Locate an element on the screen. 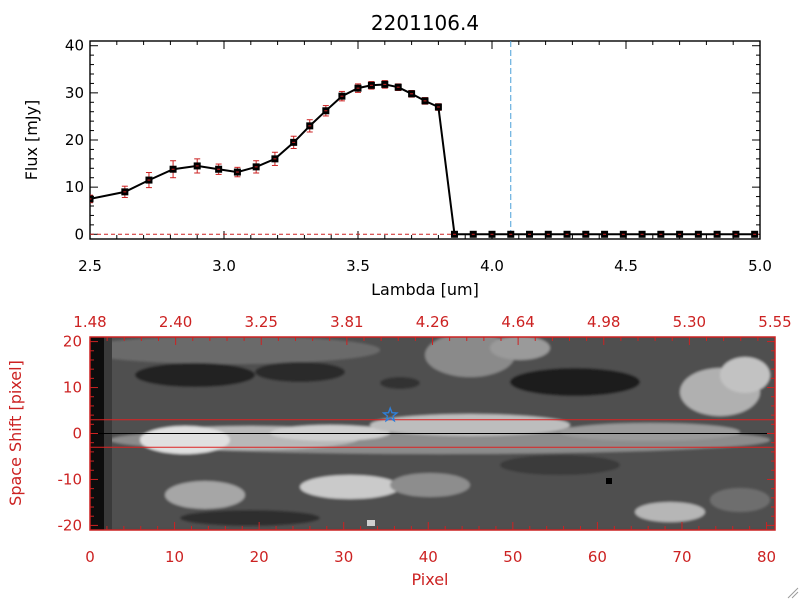 The image size is (800, 600). space-shift-tick-label: 10 is located at coordinates (72, 388).